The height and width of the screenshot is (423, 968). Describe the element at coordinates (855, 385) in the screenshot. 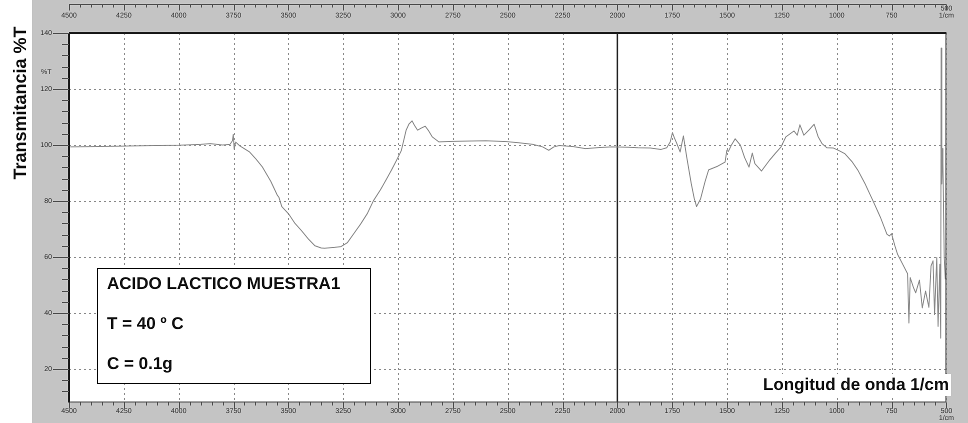

I see `x-axis-title: Longitud de onda 1/cm` at that location.